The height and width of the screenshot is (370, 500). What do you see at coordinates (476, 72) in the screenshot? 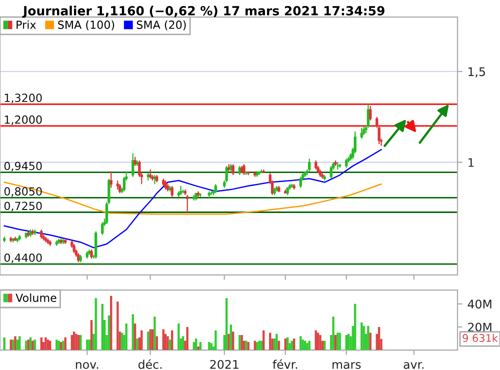
I see `y-tick-label: 1,5` at bounding box center [476, 72].